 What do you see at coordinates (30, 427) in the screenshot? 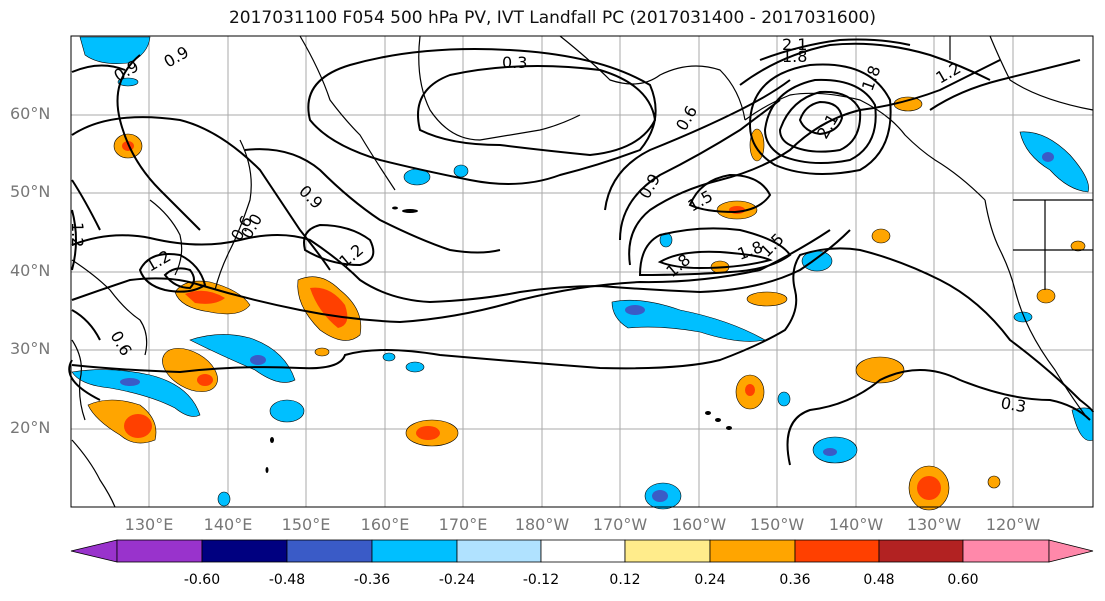
I see `lat-label: 20°N` at bounding box center [30, 427].